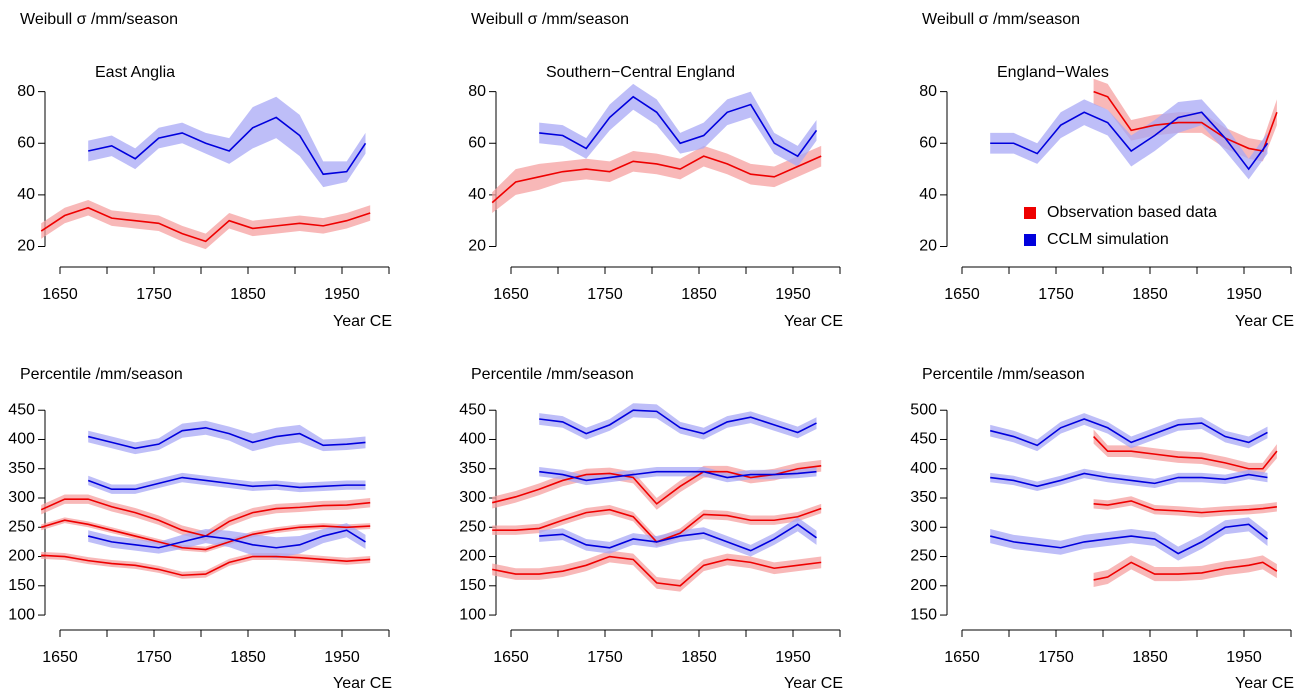  Describe the element at coordinates (640, 72) in the screenshot. I see `region-label: Southern−Central England` at that location.